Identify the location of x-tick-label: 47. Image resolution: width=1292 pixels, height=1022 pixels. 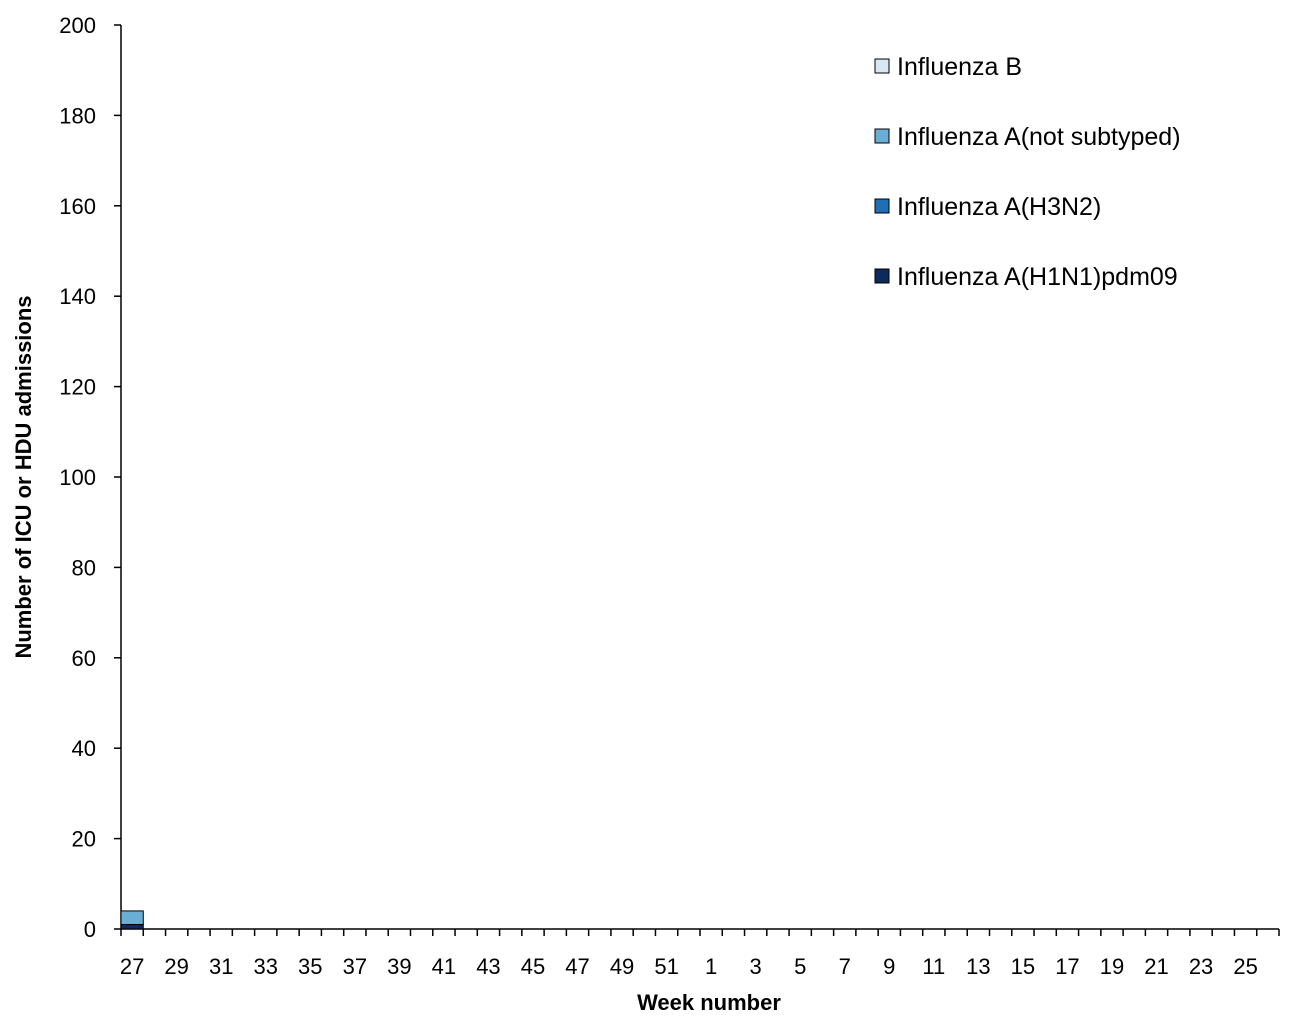
(577, 966).